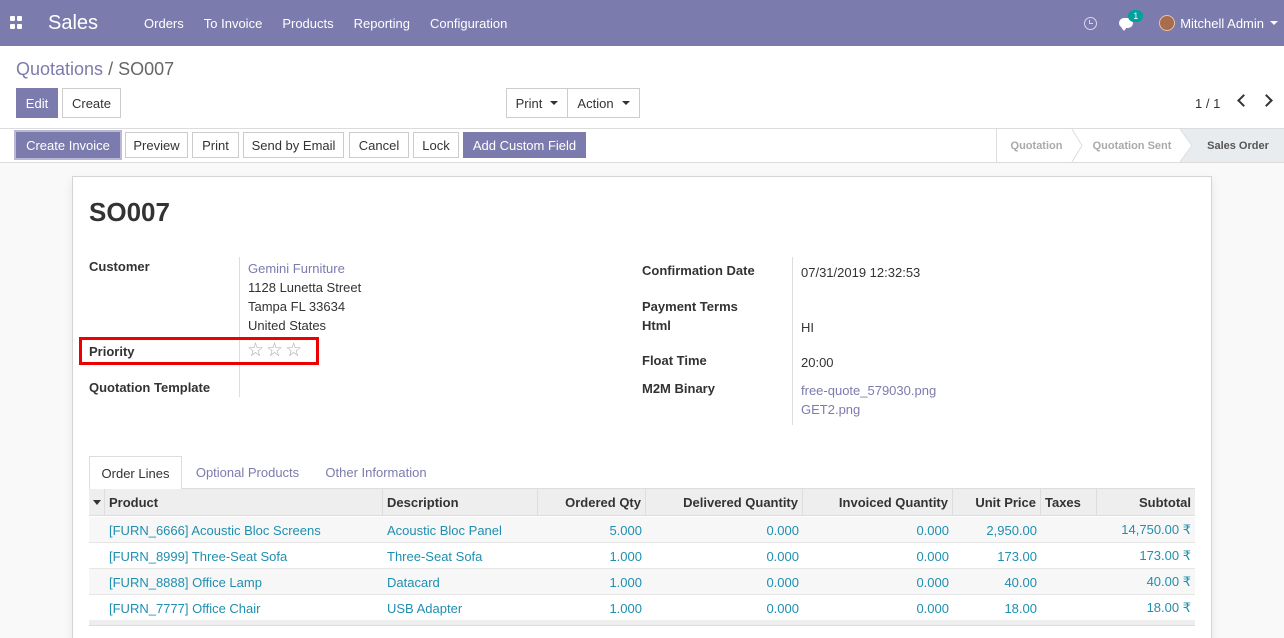 The width and height of the screenshot is (1284, 638). What do you see at coordinates (293, 145) in the screenshot?
I see `send-by-email-button: Send by Email` at bounding box center [293, 145].